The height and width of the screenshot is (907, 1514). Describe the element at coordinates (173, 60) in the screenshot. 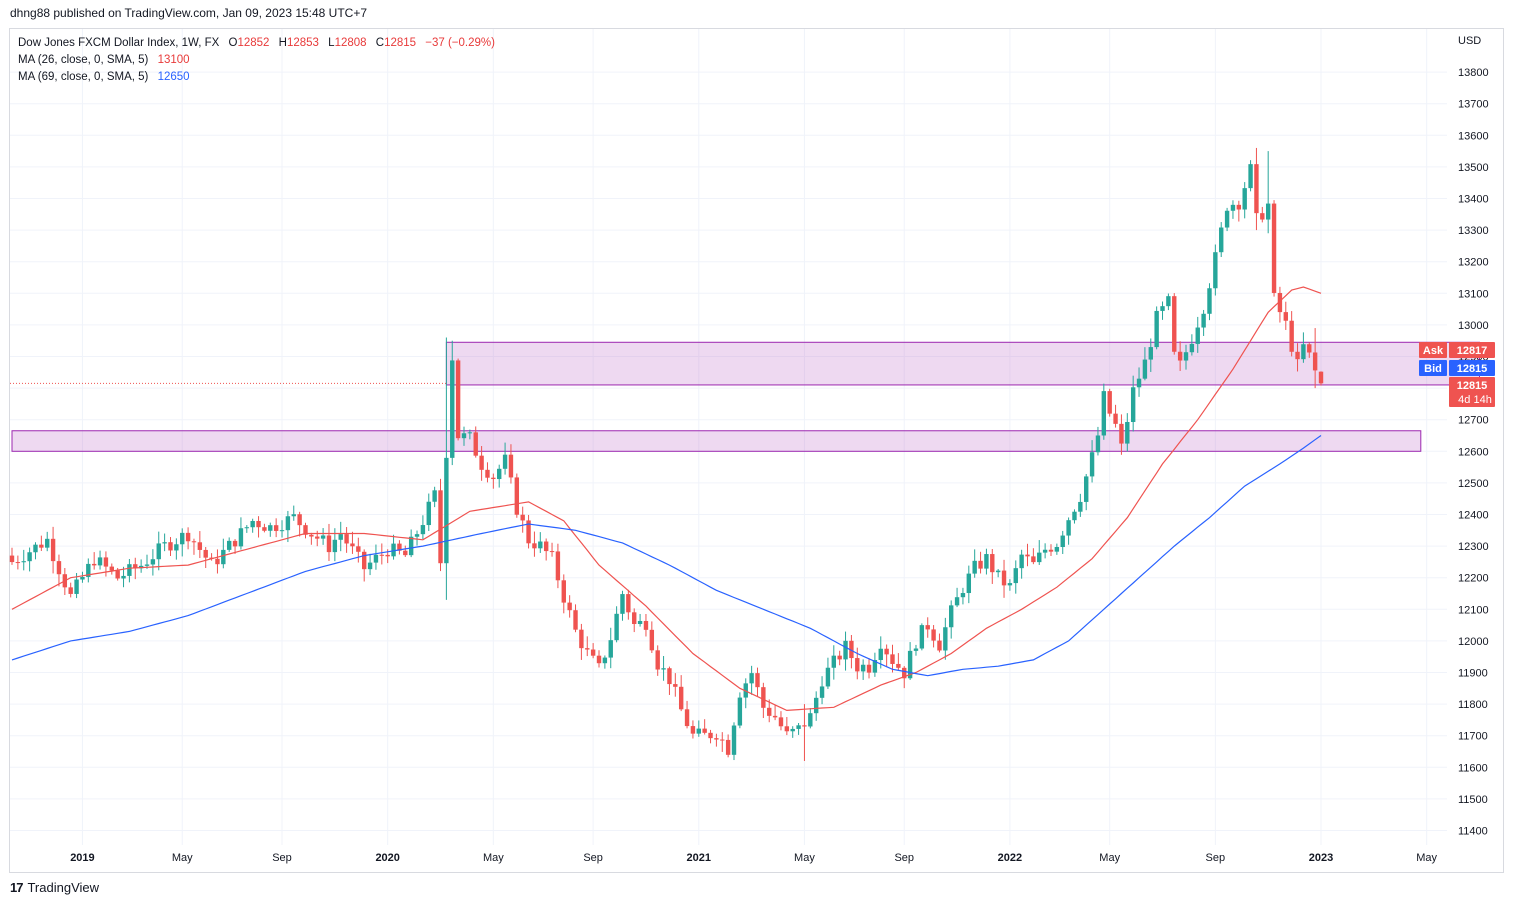

I see `ma26-value: 13100` at that location.